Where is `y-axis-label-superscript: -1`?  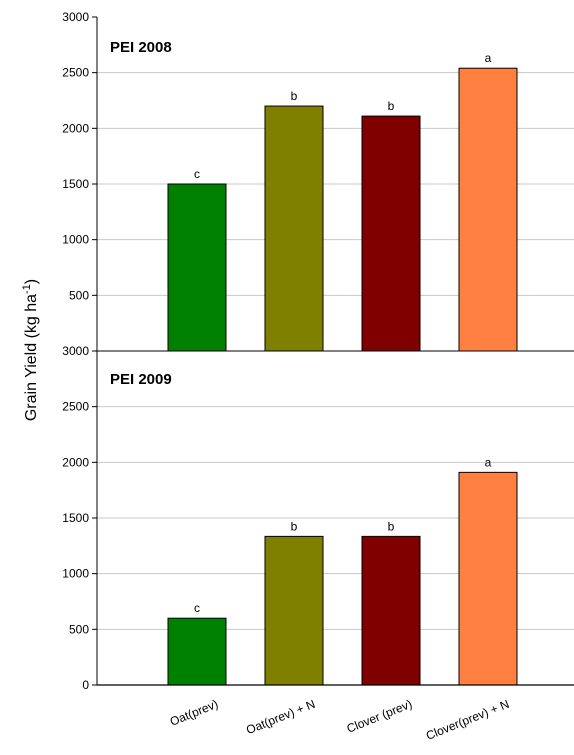
y-axis-label-superscript: -1 is located at coordinates (27, 289).